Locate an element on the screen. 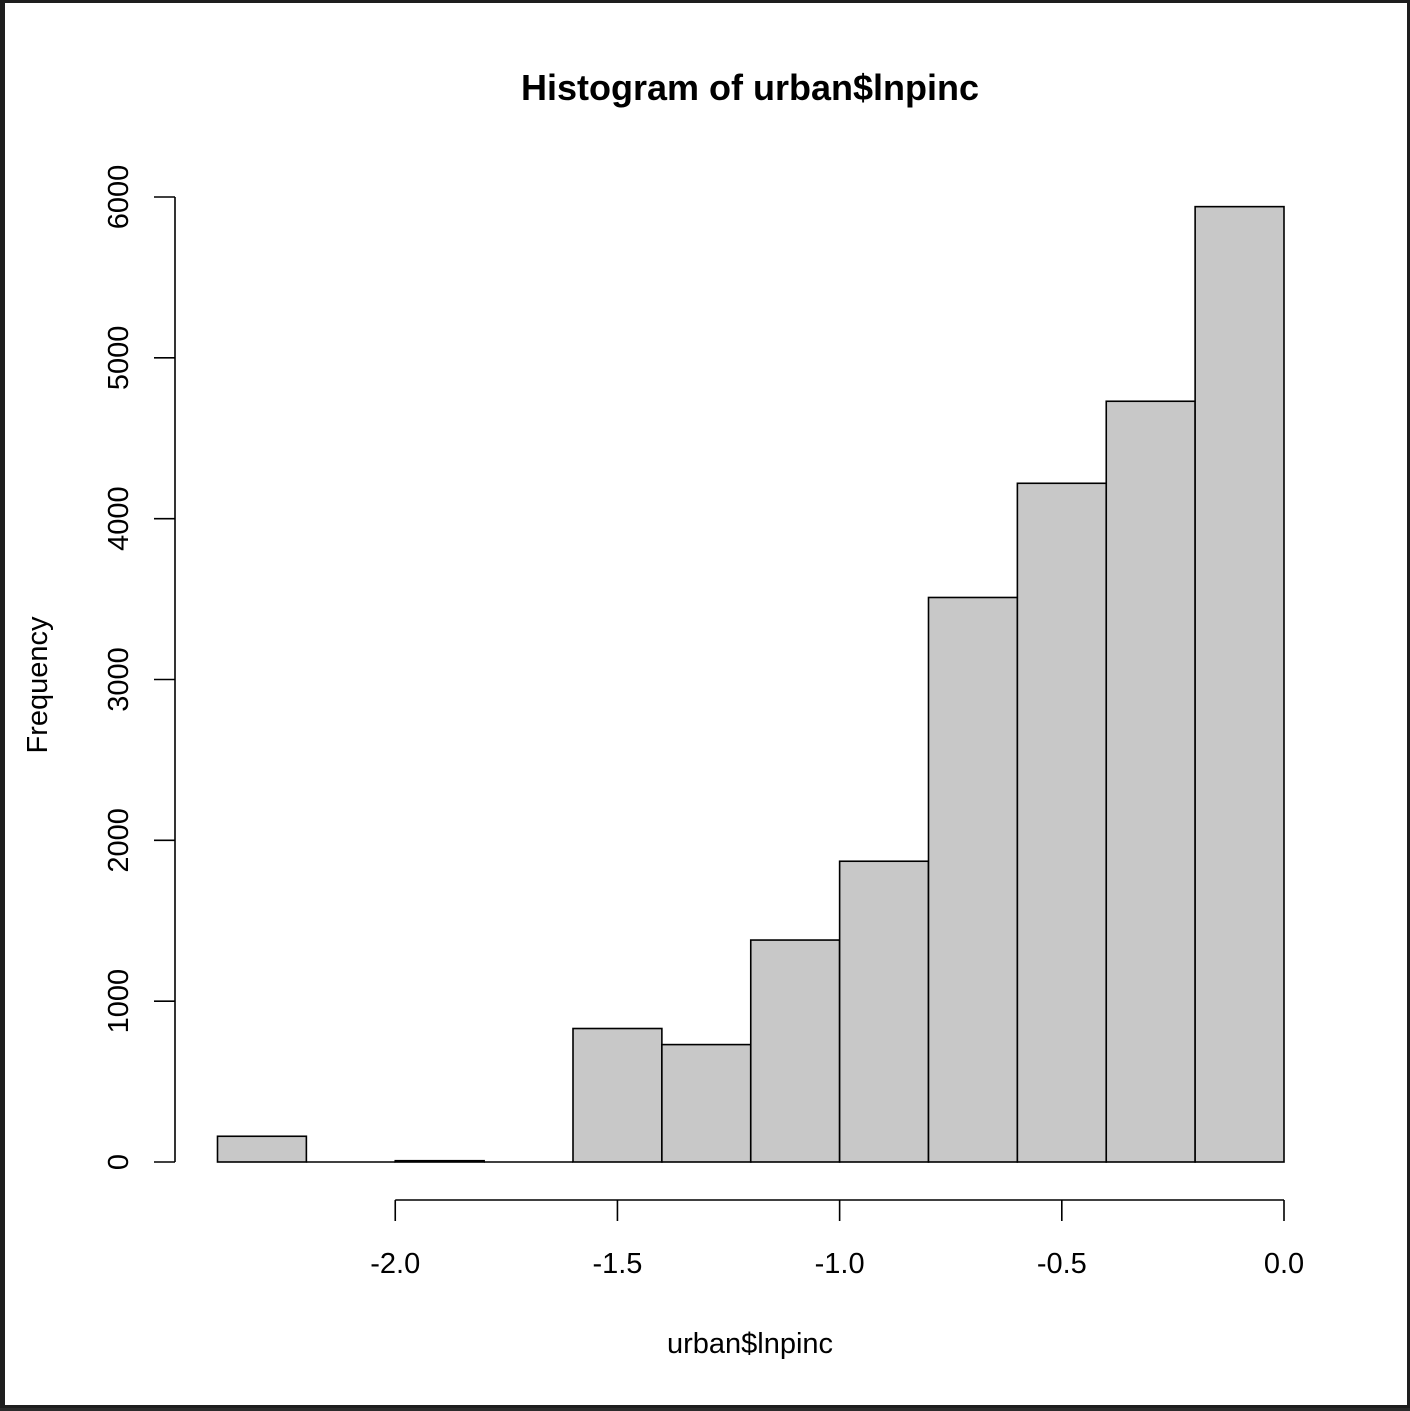 This screenshot has width=1410, height=1411. y-tick-label: 2000 is located at coordinates (119, 840).